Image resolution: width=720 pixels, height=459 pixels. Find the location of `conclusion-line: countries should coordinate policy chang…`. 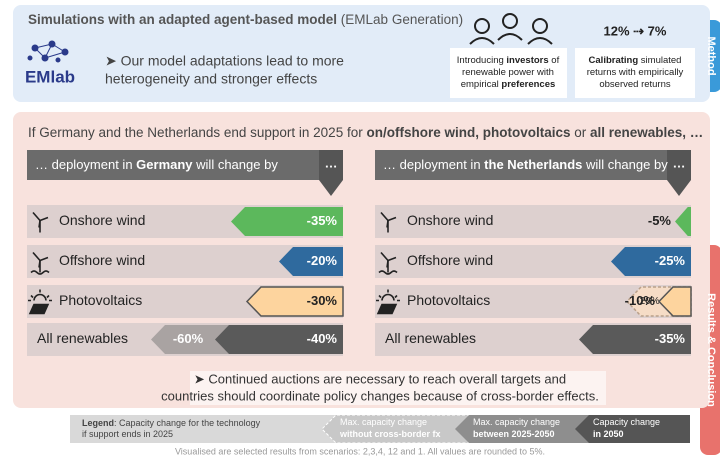

conclusion-line: countries should coordinate policy chang… is located at coordinates (380, 395).